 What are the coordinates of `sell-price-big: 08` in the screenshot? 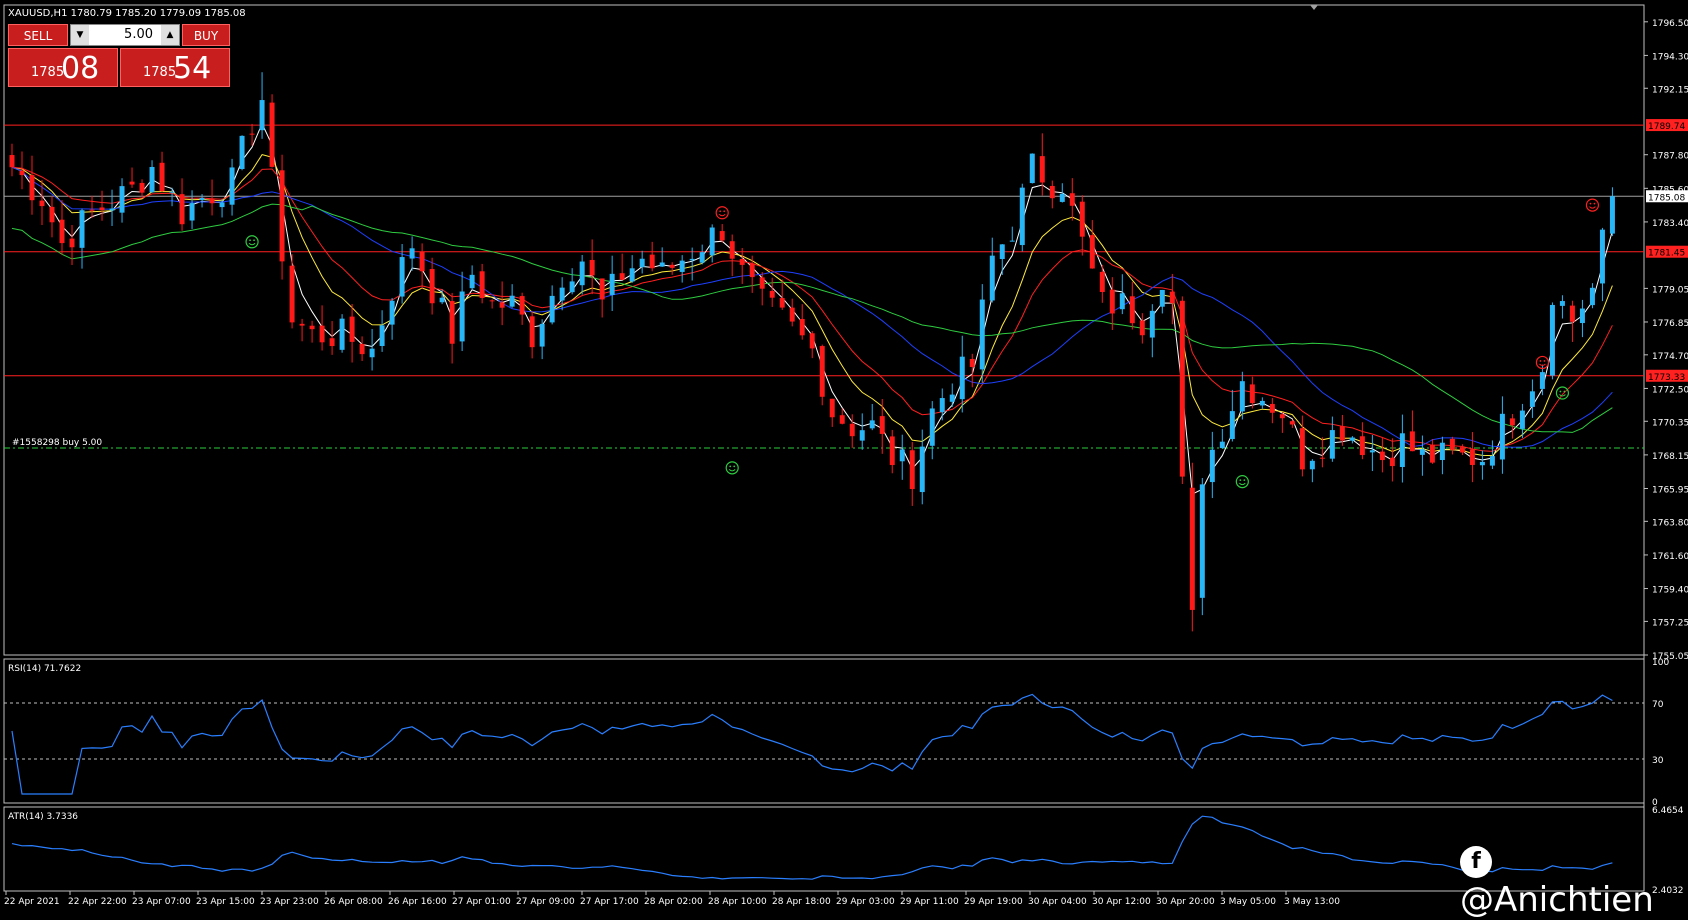 It's located at (80, 68).